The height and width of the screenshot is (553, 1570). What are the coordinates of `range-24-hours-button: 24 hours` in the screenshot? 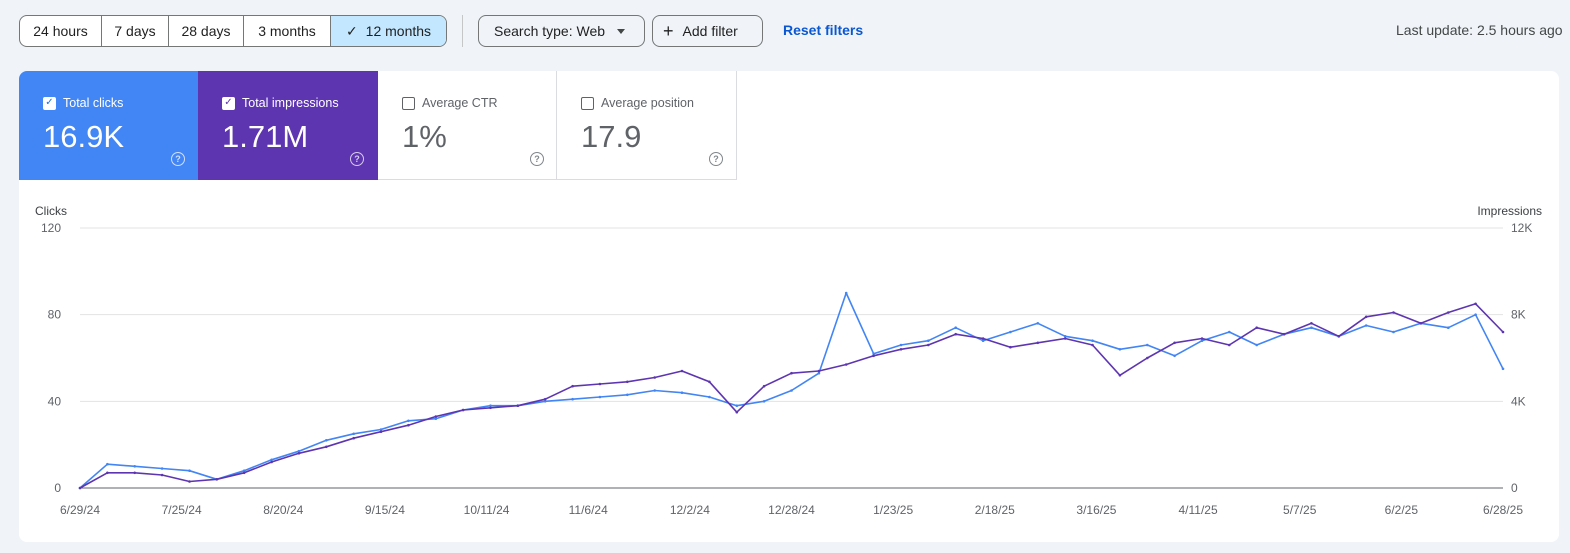 It's located at (61, 31).